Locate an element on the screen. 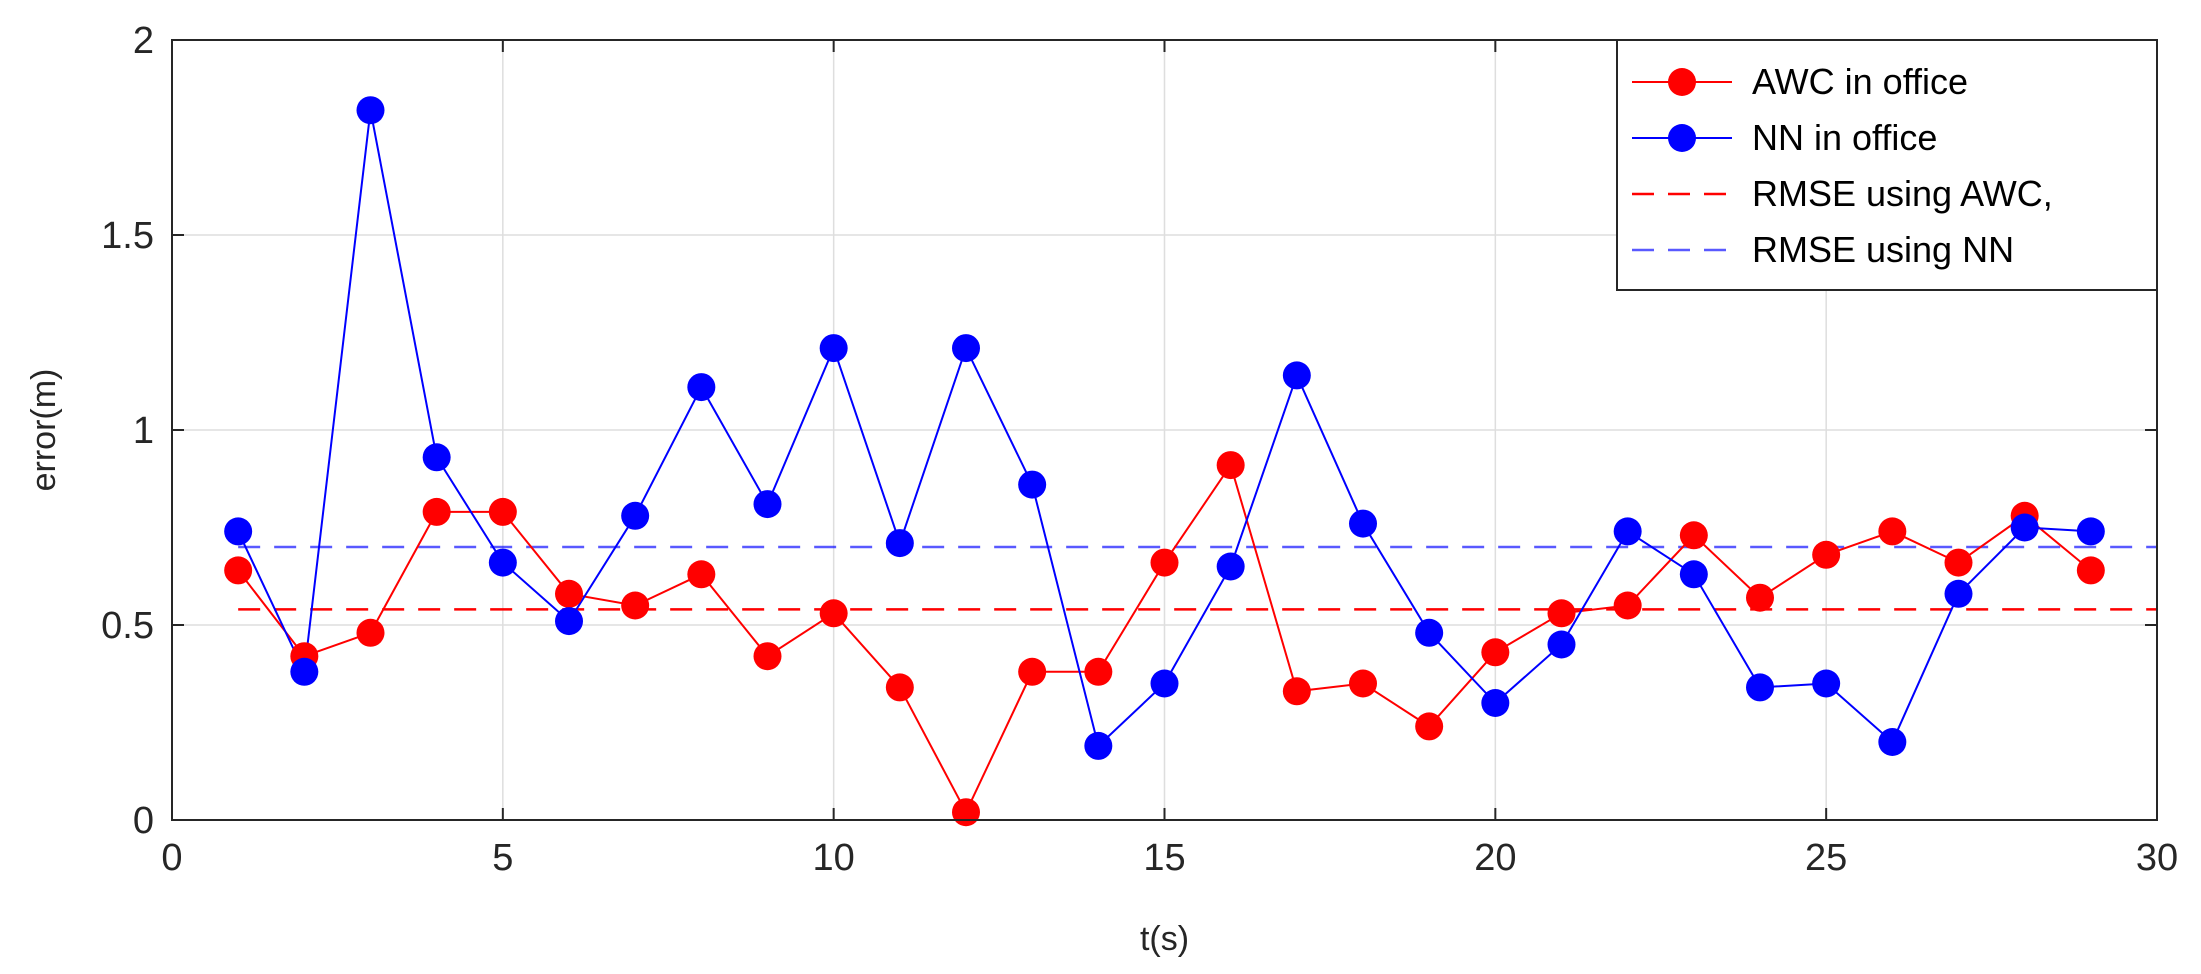  y-tick-label: 1 is located at coordinates (143, 431).